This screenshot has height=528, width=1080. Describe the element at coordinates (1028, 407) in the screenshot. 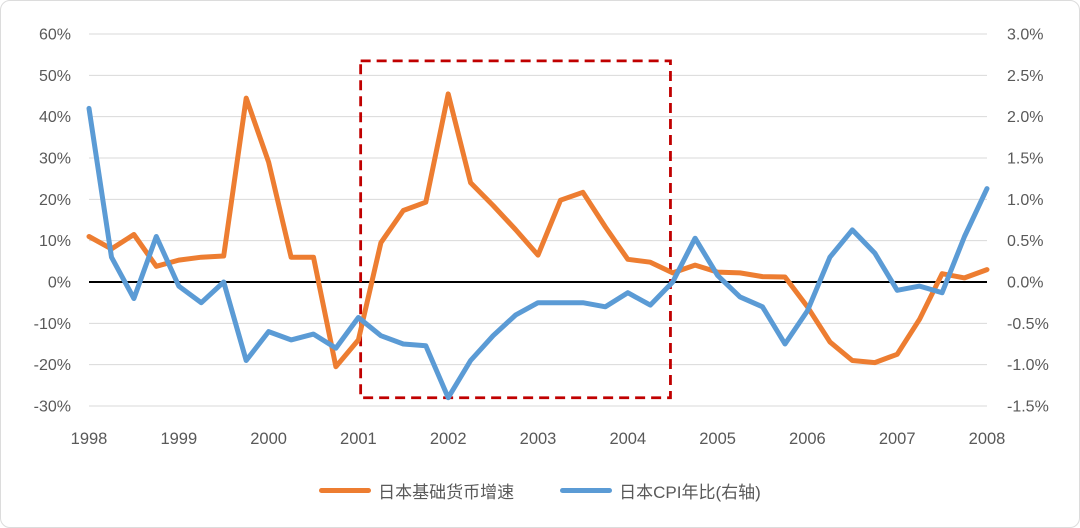

I see `right-axis-tick-label: -1.5%` at that location.